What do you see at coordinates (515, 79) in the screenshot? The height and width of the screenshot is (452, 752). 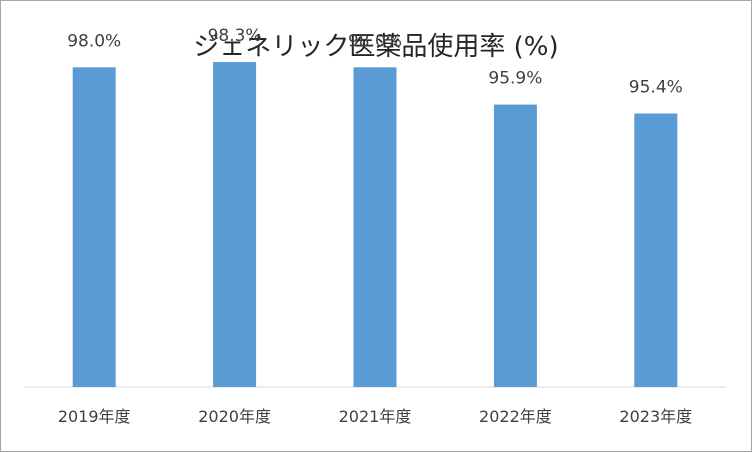 I see `data-label: 95.9%` at bounding box center [515, 79].